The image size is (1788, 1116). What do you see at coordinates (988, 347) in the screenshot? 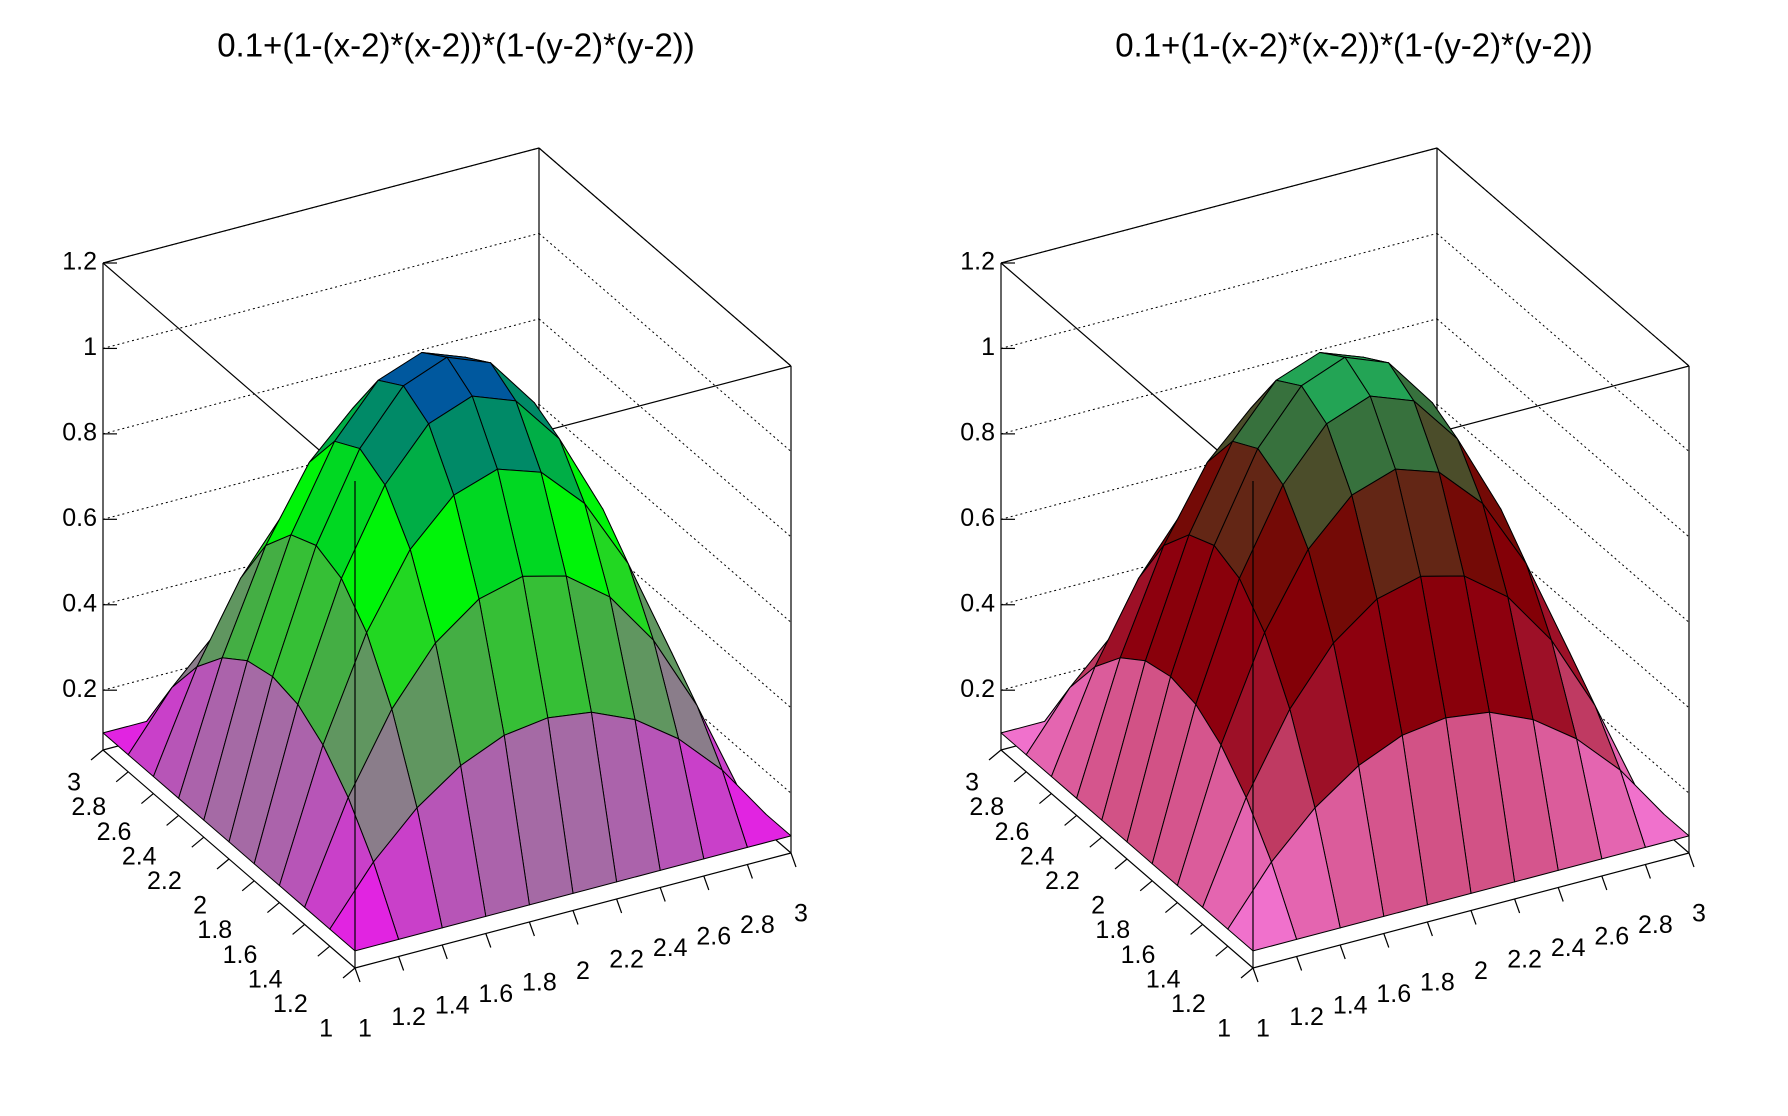
I see `z-tick-label: 1` at bounding box center [988, 347].